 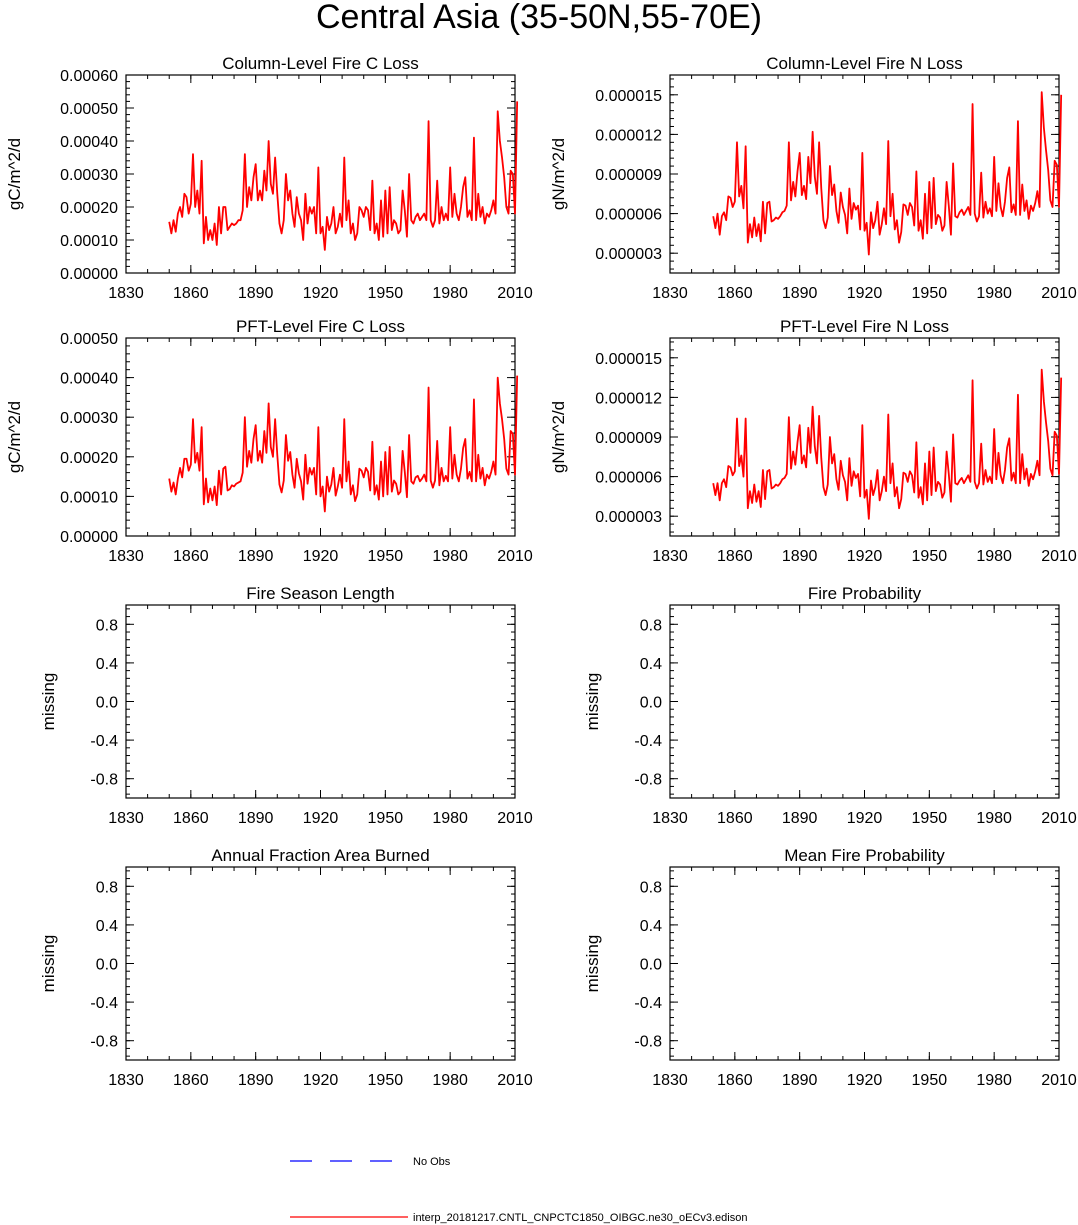 What do you see at coordinates (651, 887) in the screenshot?
I see `y-tick-label: 0.8` at bounding box center [651, 887].